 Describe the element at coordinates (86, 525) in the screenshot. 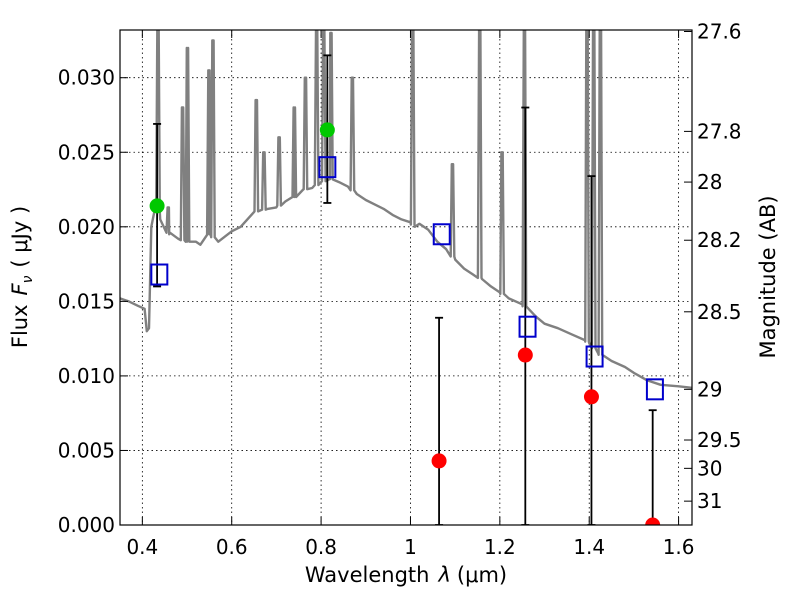

I see `y-tick-label: 0.000` at that location.